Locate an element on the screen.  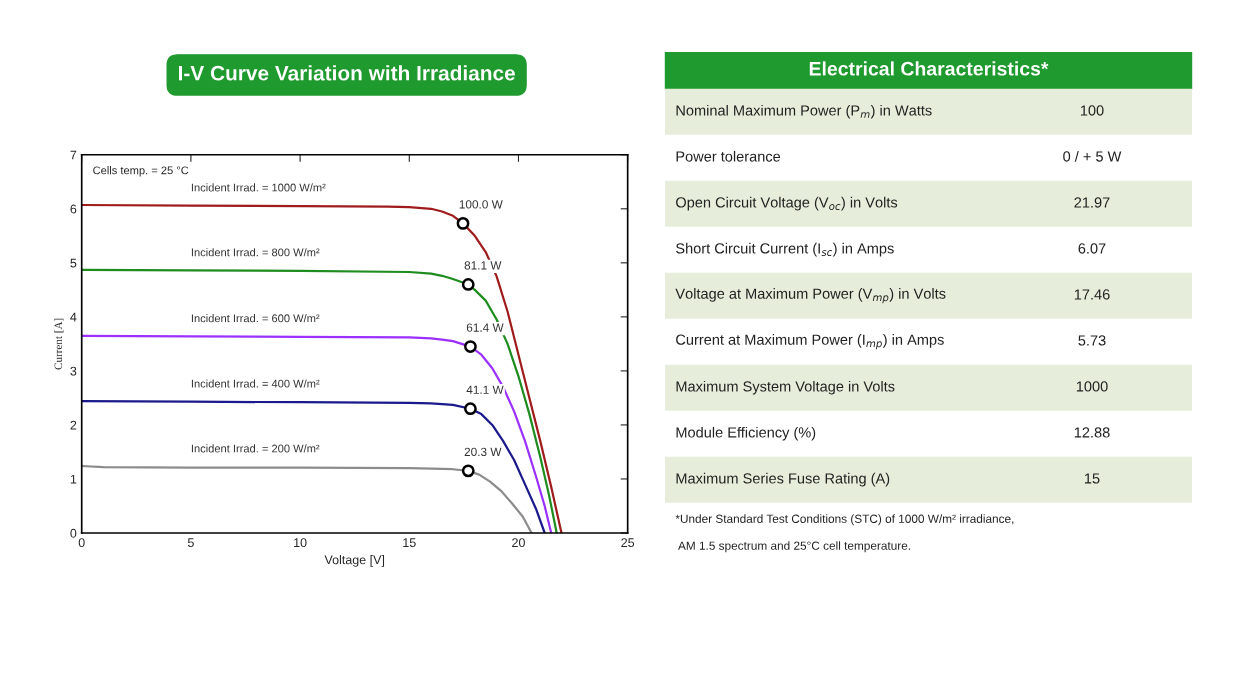
x-axis-title: Voltage [V] is located at coordinates (354, 561).